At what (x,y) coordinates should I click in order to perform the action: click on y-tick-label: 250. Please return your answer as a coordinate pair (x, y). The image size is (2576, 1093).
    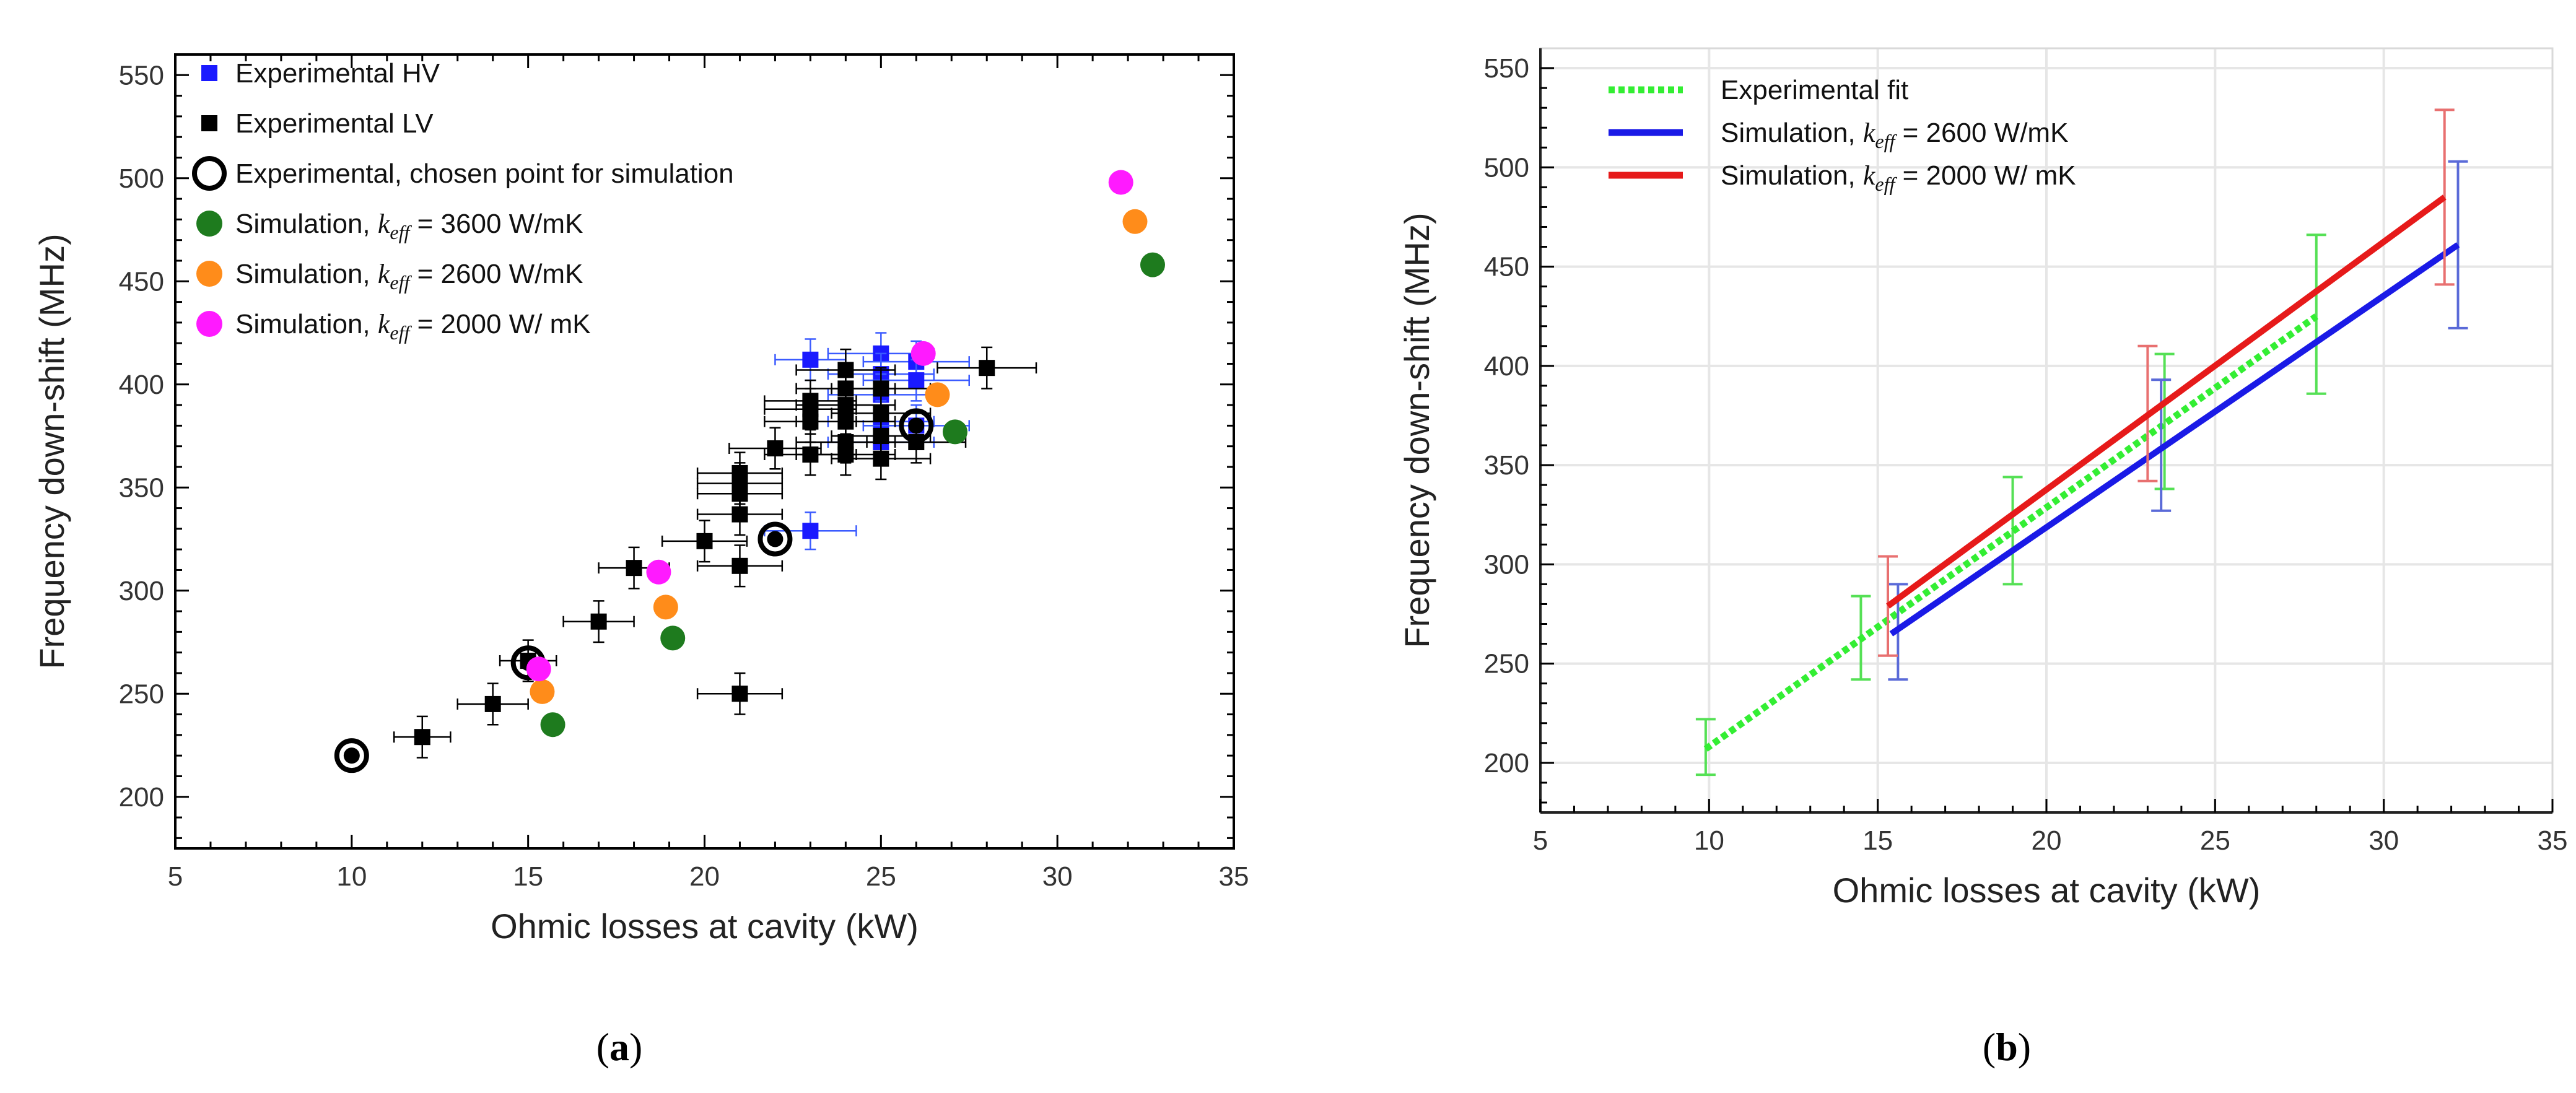
    Looking at the image, I should click on (141, 694).